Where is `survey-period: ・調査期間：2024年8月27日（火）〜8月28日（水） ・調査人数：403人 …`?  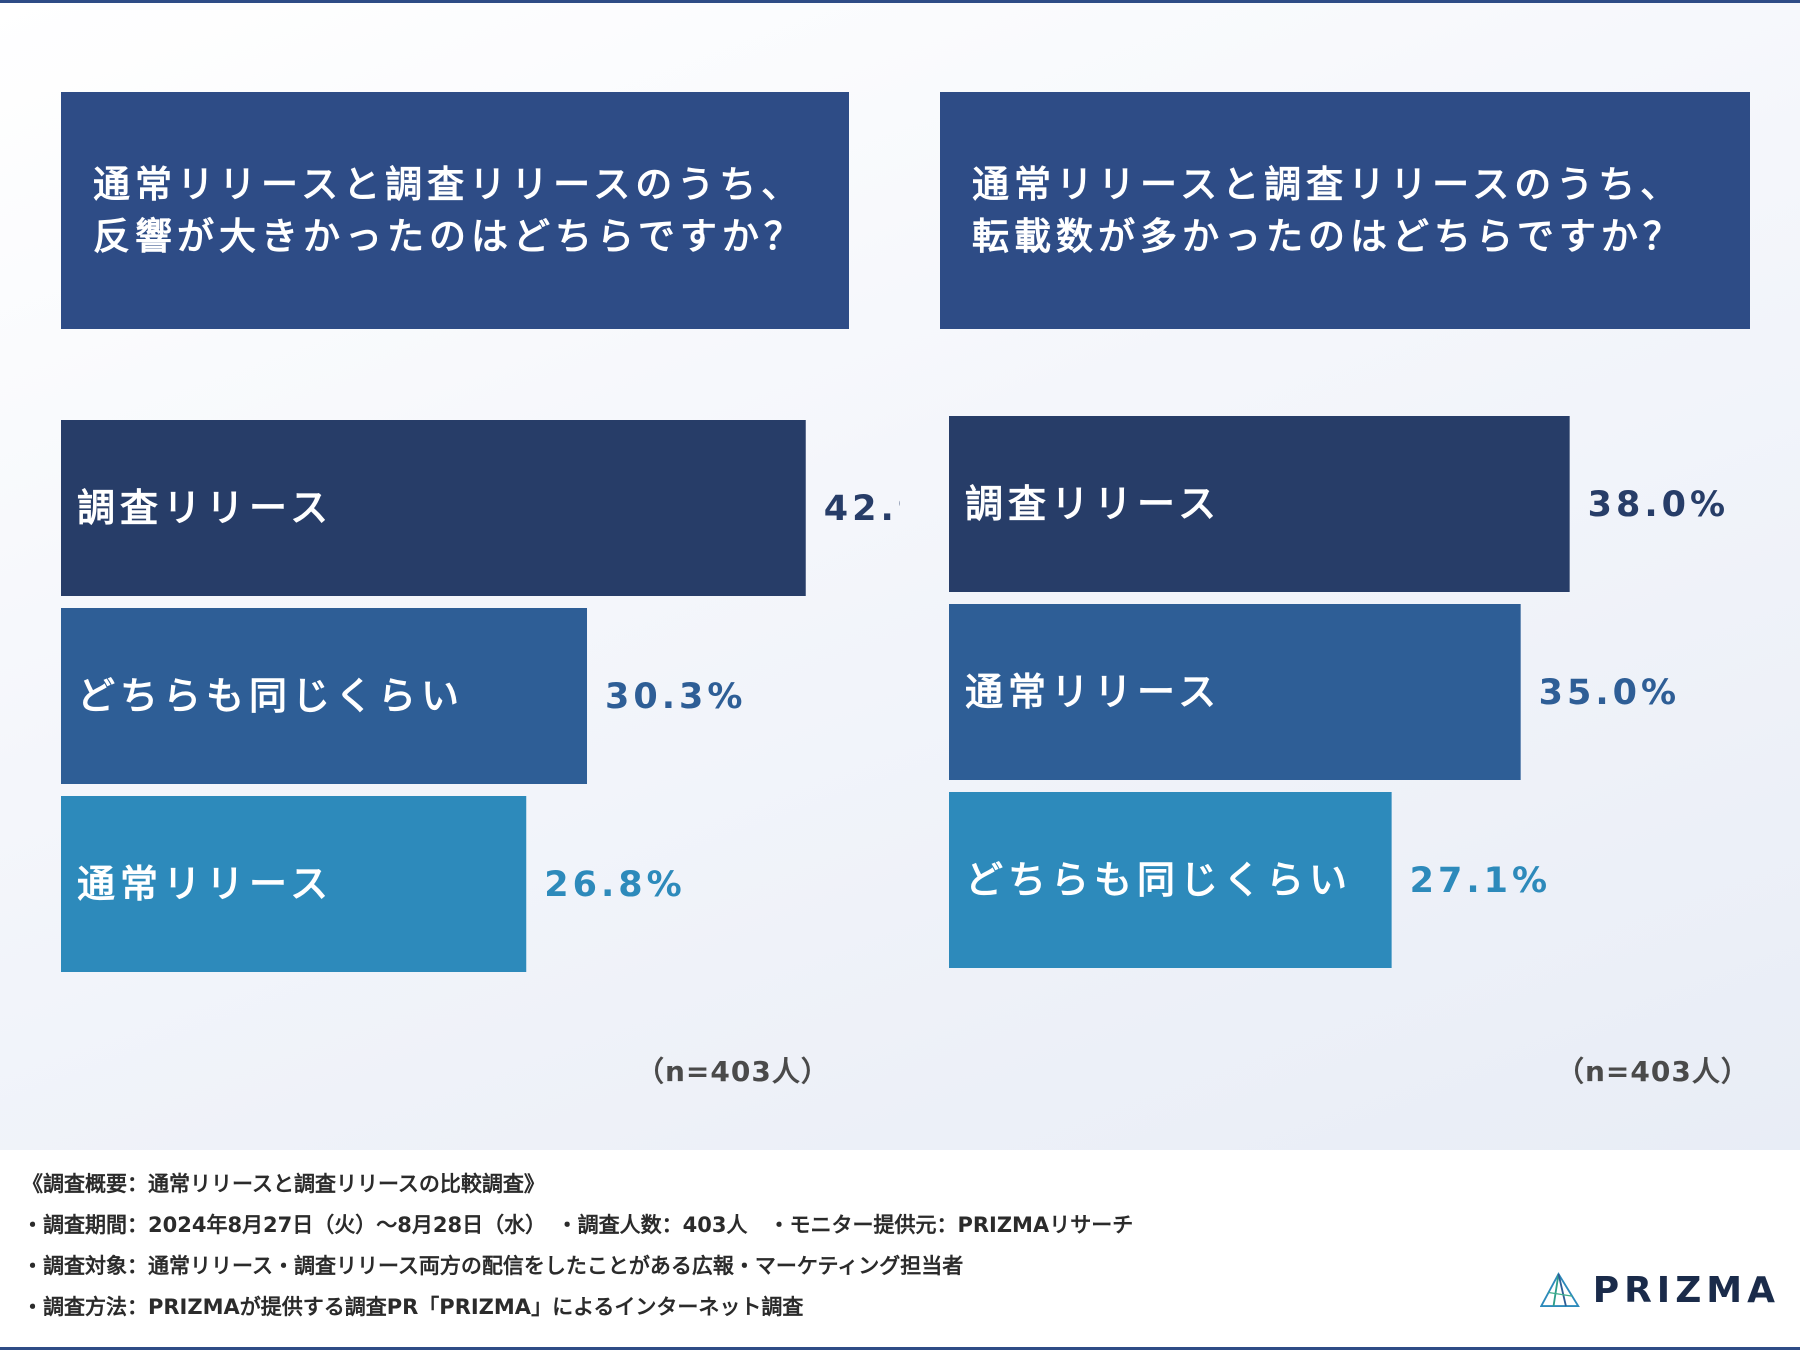 survey-period: ・調査期間：2024年8月27日（火）〜8月28日（水） ・調査人数：403人 … is located at coordinates (578, 1225).